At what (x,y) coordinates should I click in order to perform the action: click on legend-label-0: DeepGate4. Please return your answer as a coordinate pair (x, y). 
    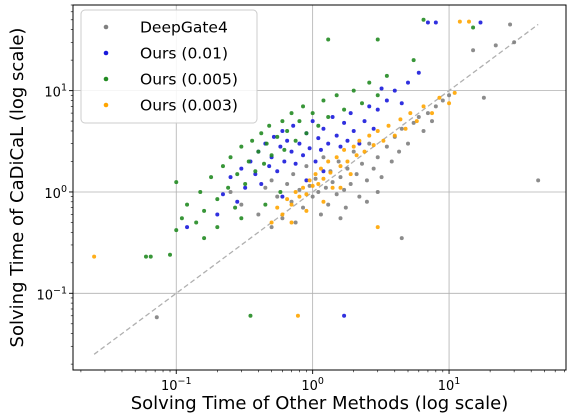
    Looking at the image, I should click on (184, 28).